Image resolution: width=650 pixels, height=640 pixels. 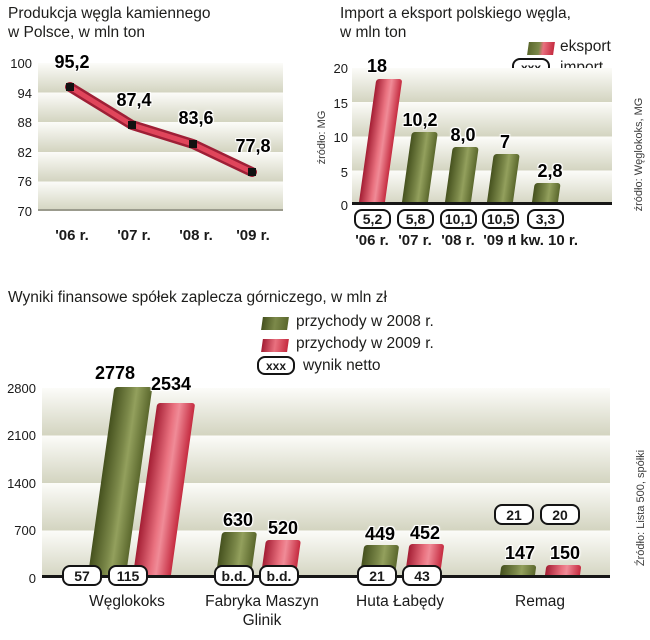 I want to click on c2-value-07: 10,2, so click(x=420, y=120).